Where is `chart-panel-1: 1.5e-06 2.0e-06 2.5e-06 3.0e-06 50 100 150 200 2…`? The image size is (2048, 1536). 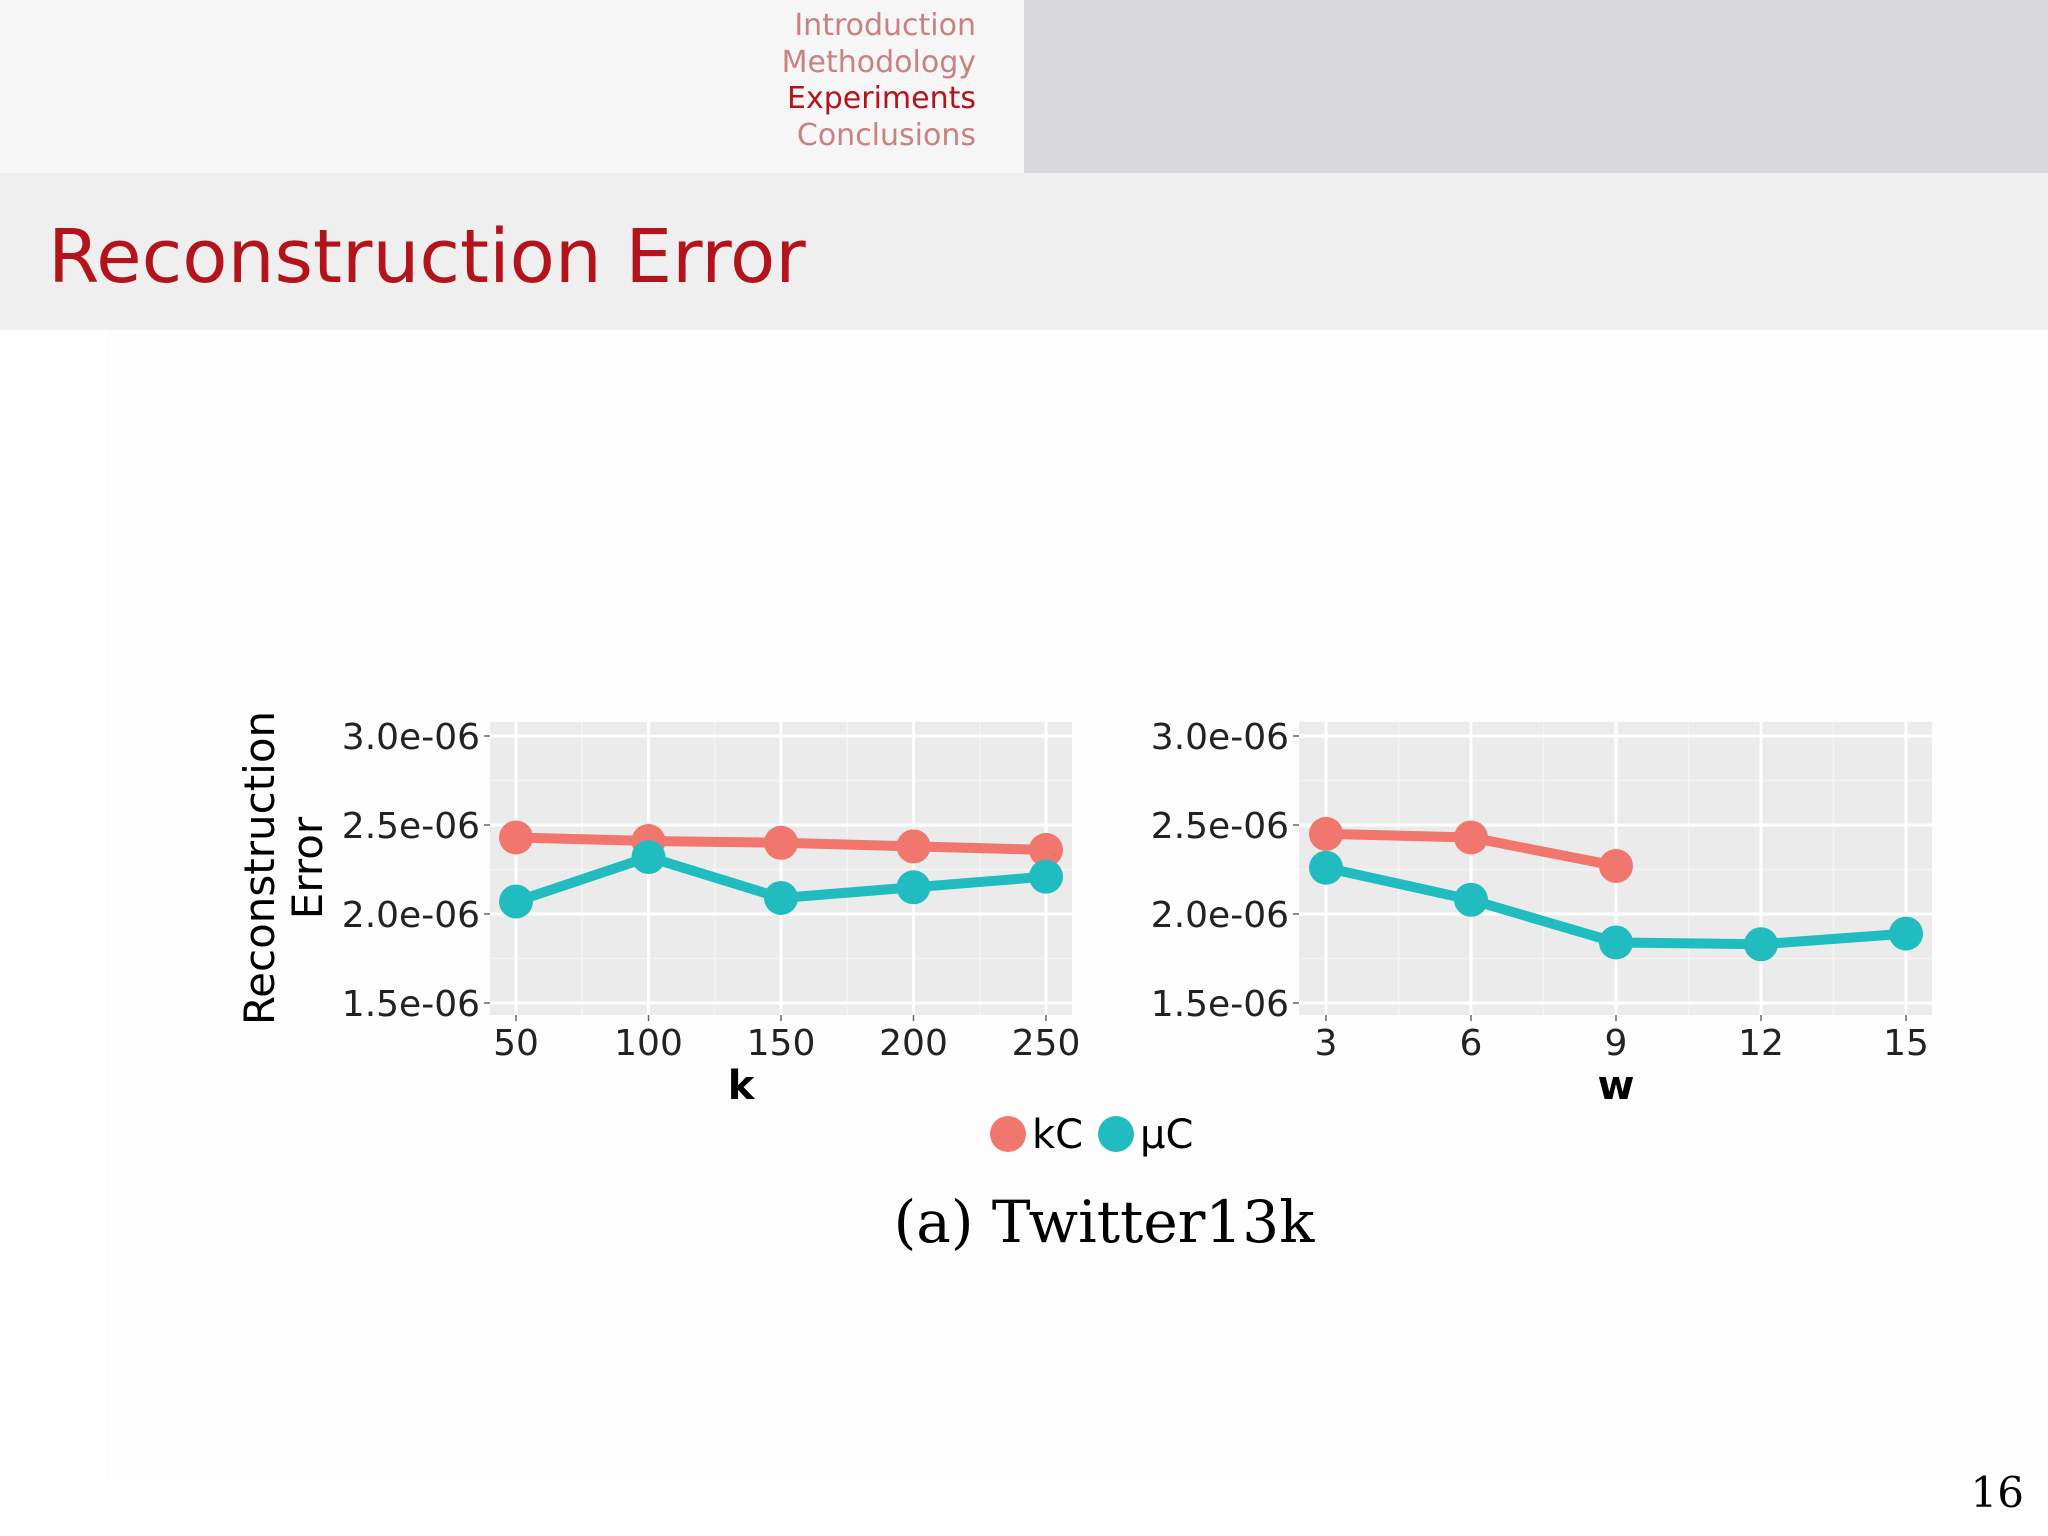 chart-panel-1: 1.5e-06 2.0e-06 2.5e-06 3.0e-06 50 100 150 200 2… is located at coordinates (711, 913).